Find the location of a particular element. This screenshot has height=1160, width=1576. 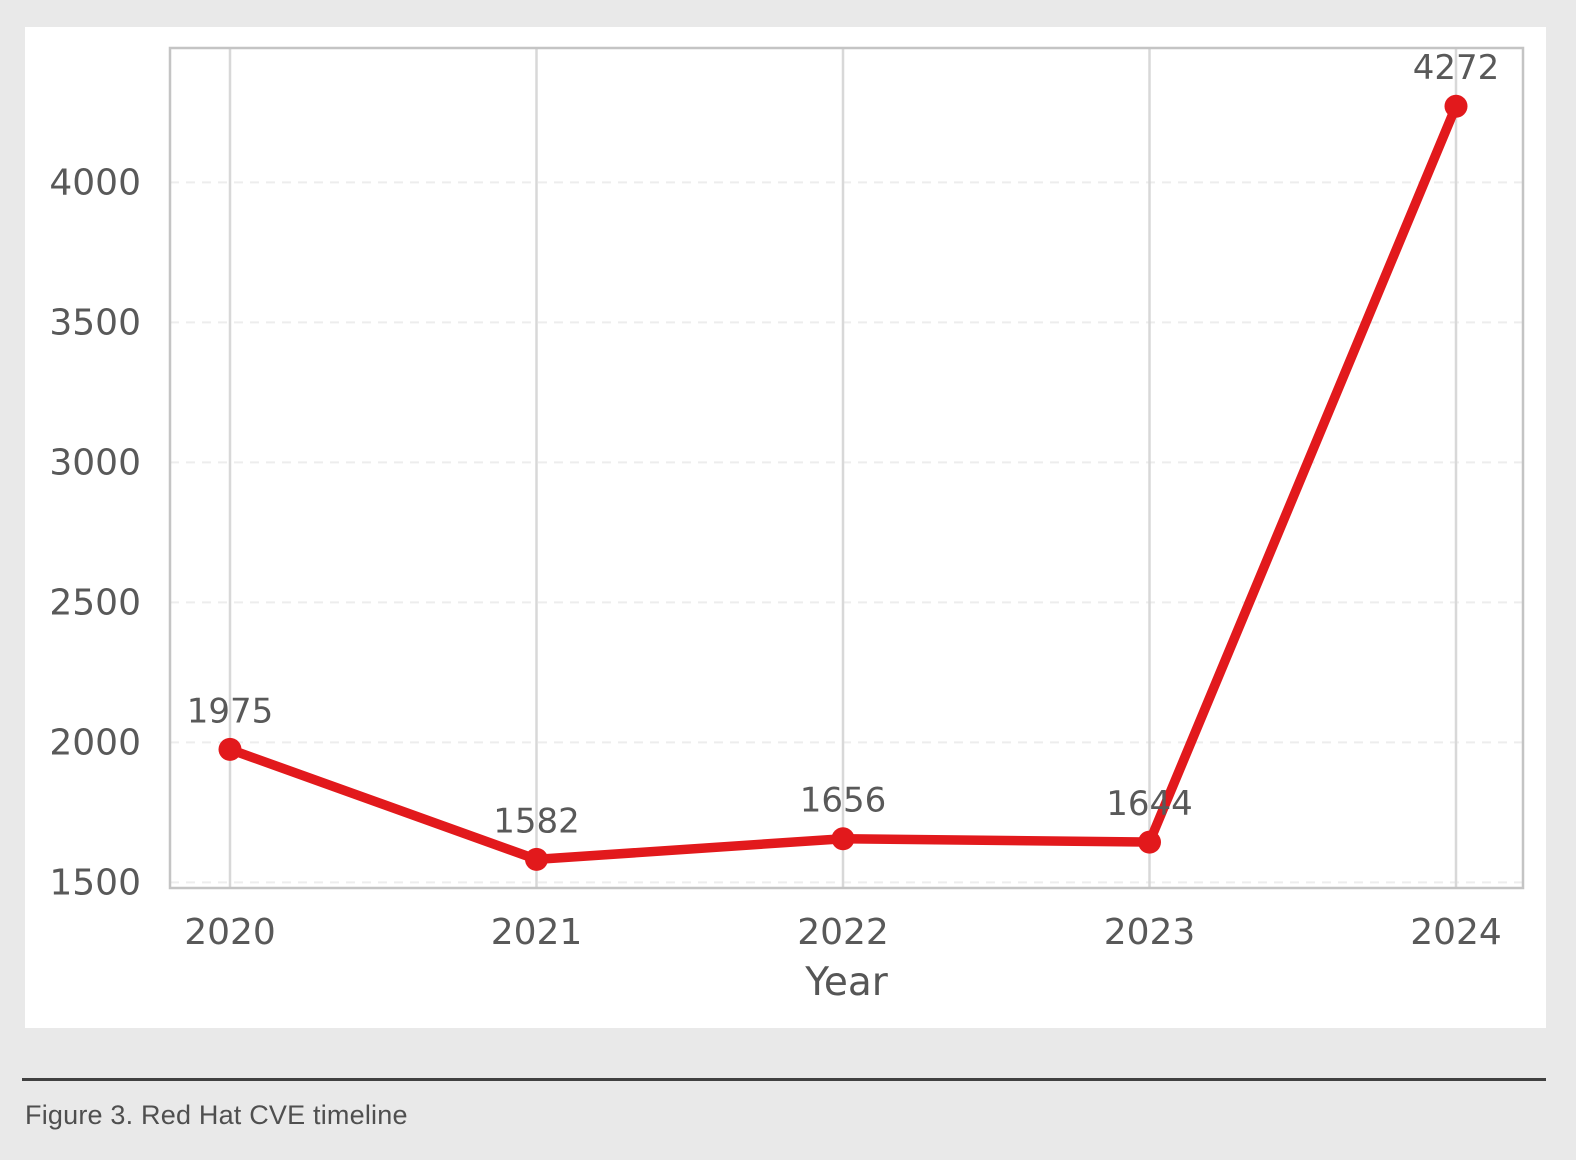

y-tick-label: 4000 is located at coordinates (95, 182).